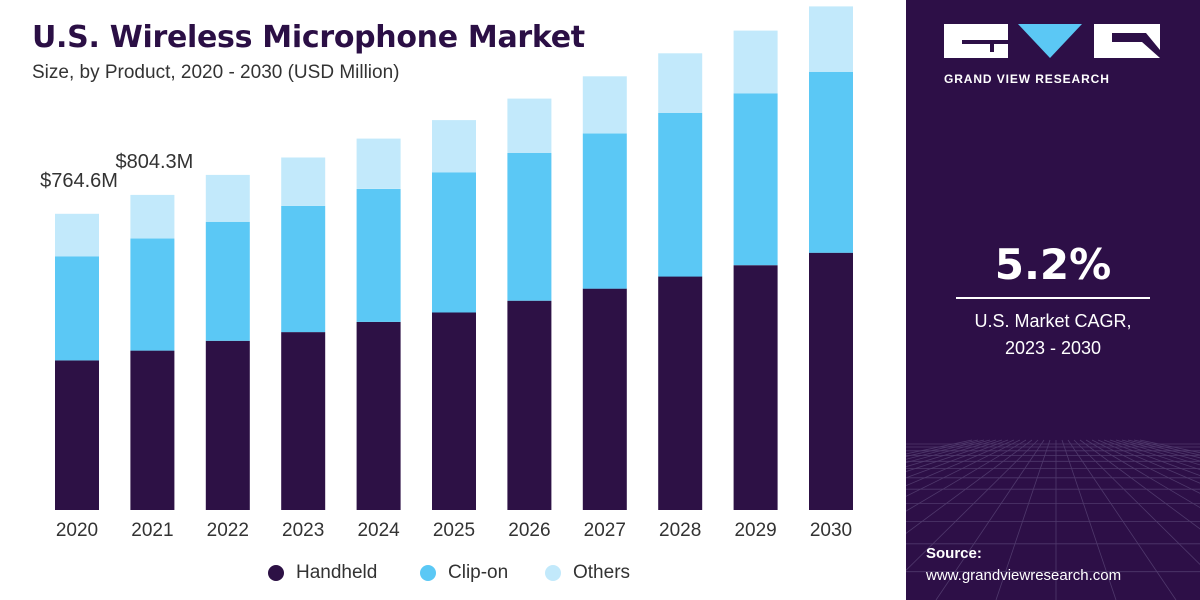 The height and width of the screenshot is (600, 1200). What do you see at coordinates (276, 573) in the screenshot?
I see `legend-swatch-handheld` at bounding box center [276, 573].